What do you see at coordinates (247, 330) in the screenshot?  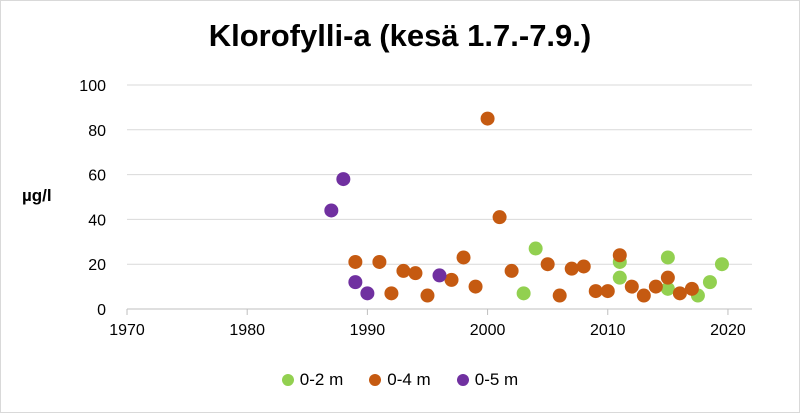 I see `x-tick-label: 1980` at bounding box center [247, 330].